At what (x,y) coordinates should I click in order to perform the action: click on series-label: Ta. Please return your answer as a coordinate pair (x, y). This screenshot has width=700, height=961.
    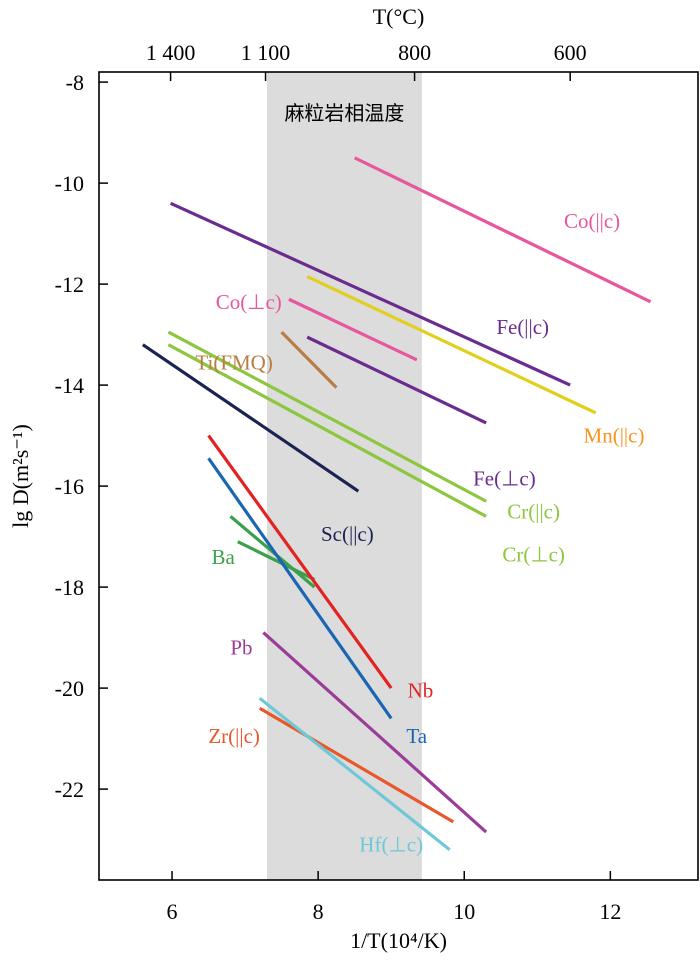
    Looking at the image, I should click on (416, 736).